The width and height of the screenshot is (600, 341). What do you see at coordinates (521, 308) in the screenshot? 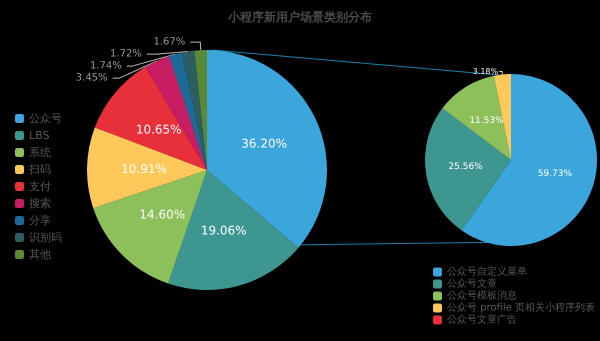
I see `legend-label: 公众号 profile 页相关小程序列表` at bounding box center [521, 308].